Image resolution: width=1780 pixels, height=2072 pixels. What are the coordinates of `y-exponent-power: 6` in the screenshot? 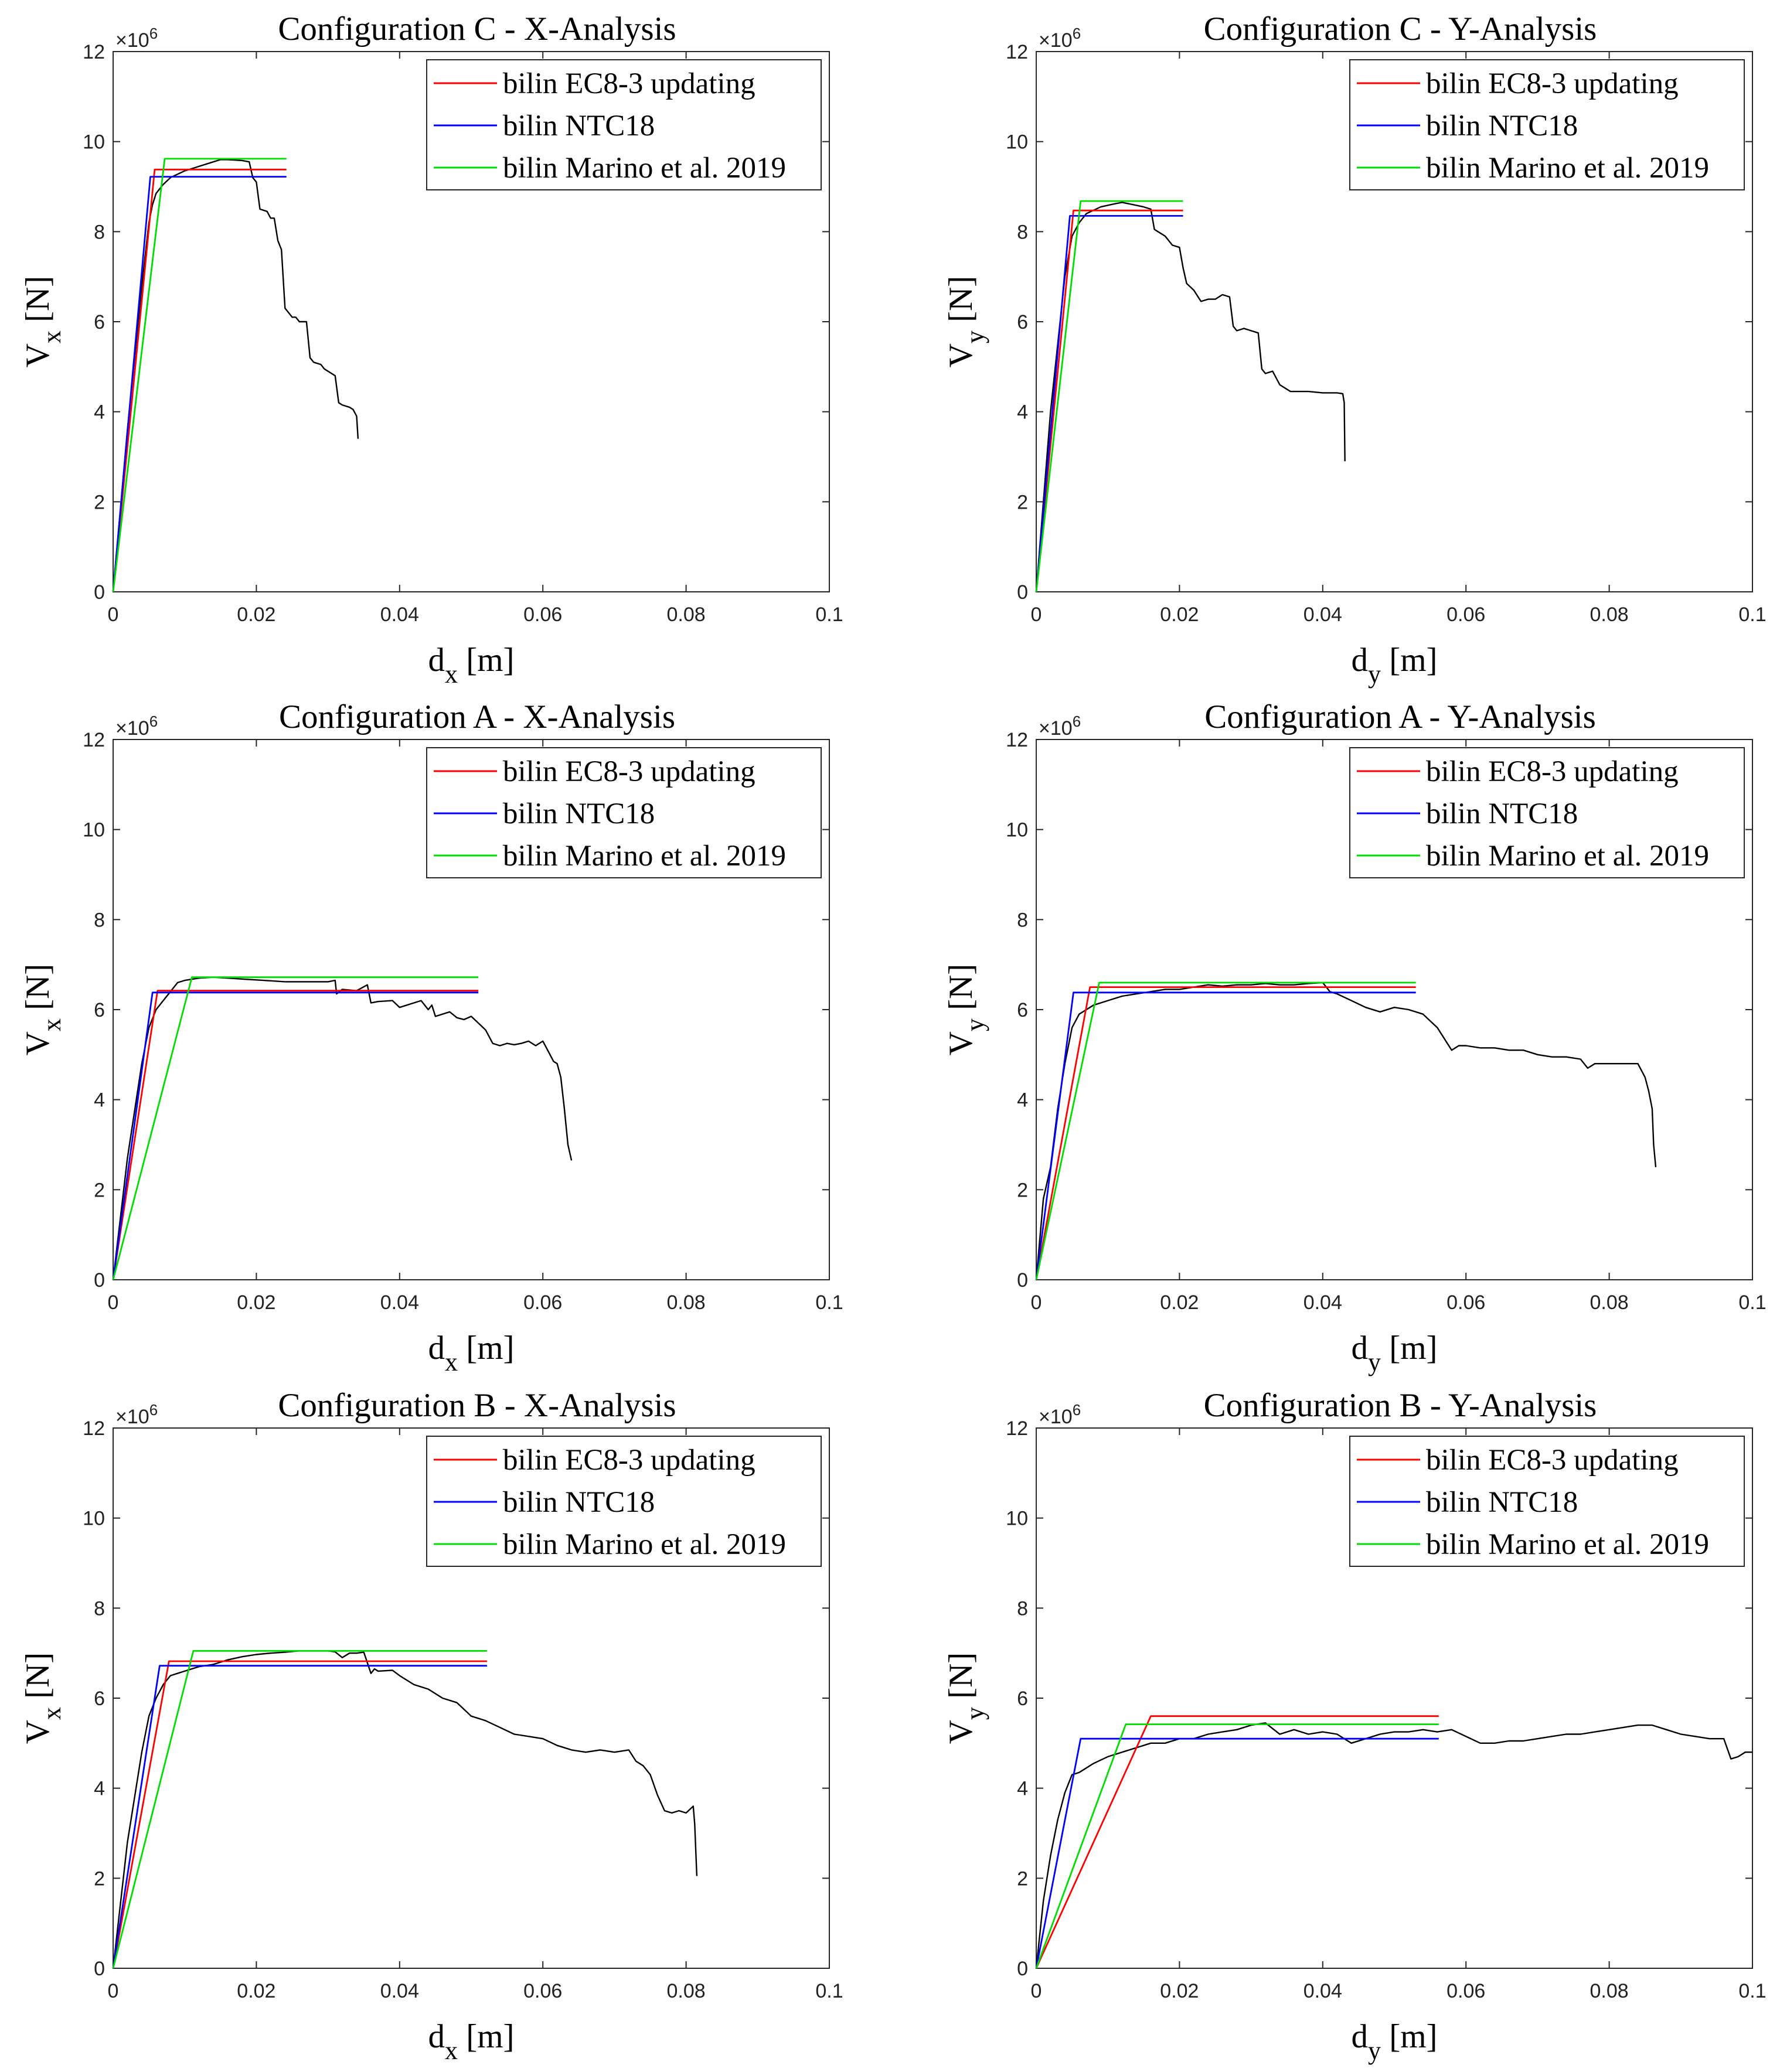 It's located at (153, 721).